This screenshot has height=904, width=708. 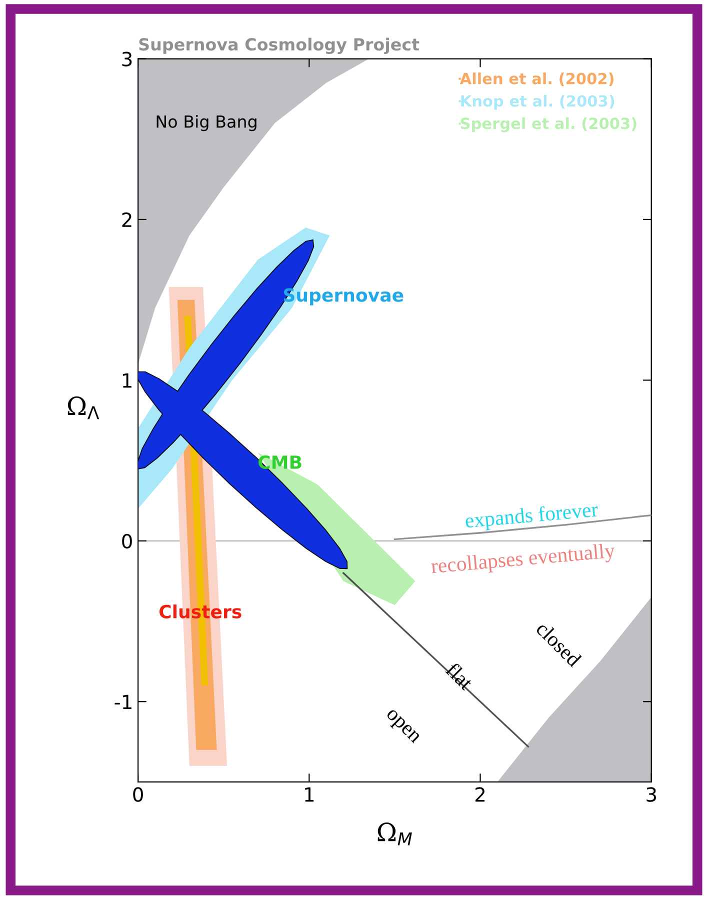 What do you see at coordinates (206, 123) in the screenshot?
I see `annotation: No Big Bang` at bounding box center [206, 123].